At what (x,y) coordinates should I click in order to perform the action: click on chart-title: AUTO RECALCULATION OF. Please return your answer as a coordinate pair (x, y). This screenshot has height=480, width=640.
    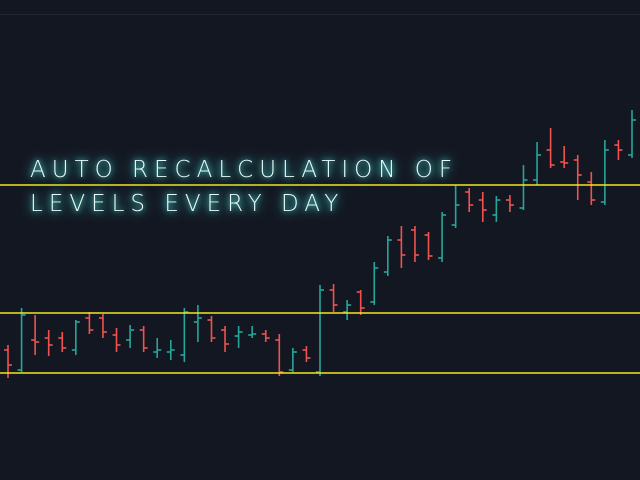
    Looking at the image, I should click on (244, 170).